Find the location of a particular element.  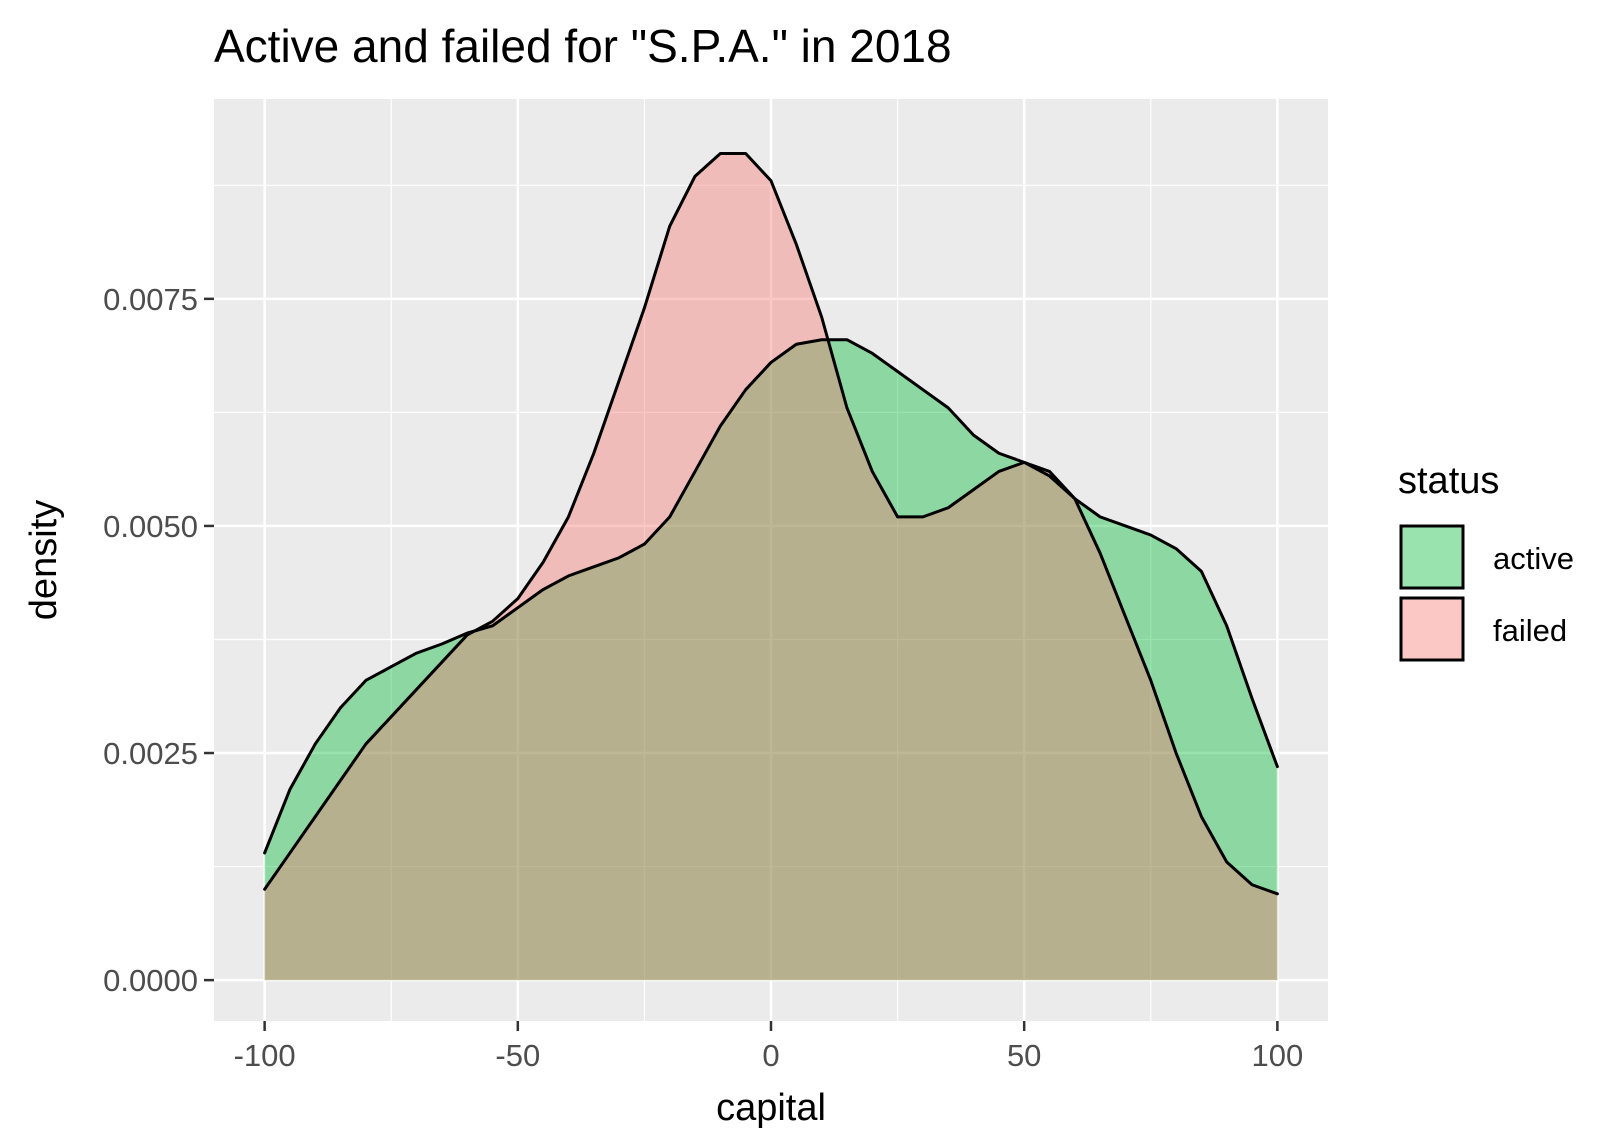

x-tick-label: 0 is located at coordinates (770, 1055).